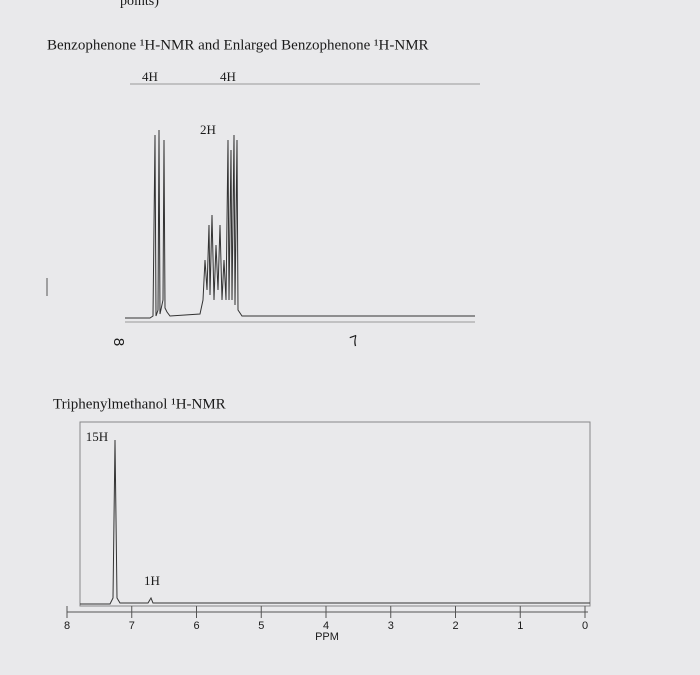 This screenshot has height=675, width=700. Describe the element at coordinates (326, 626) in the screenshot. I see `tick-label: 4` at that location.